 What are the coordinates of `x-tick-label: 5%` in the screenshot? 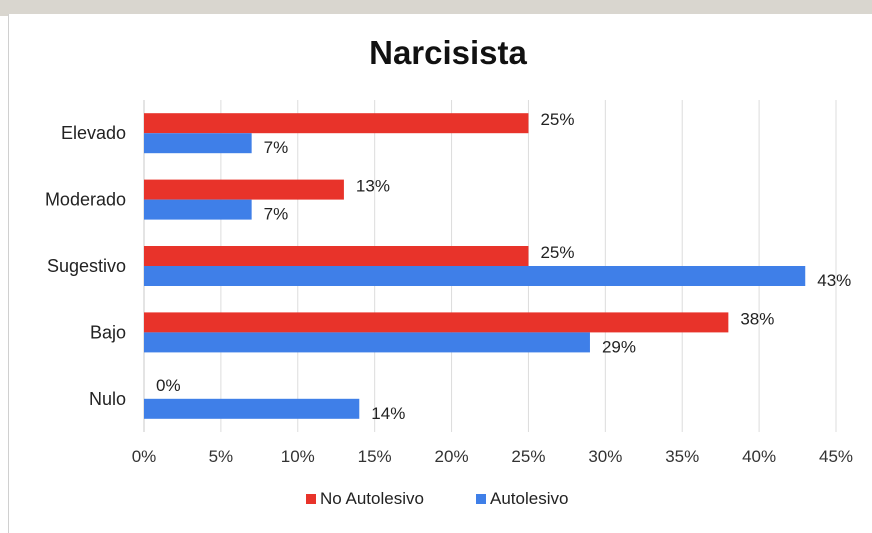 It's located at (221, 456).